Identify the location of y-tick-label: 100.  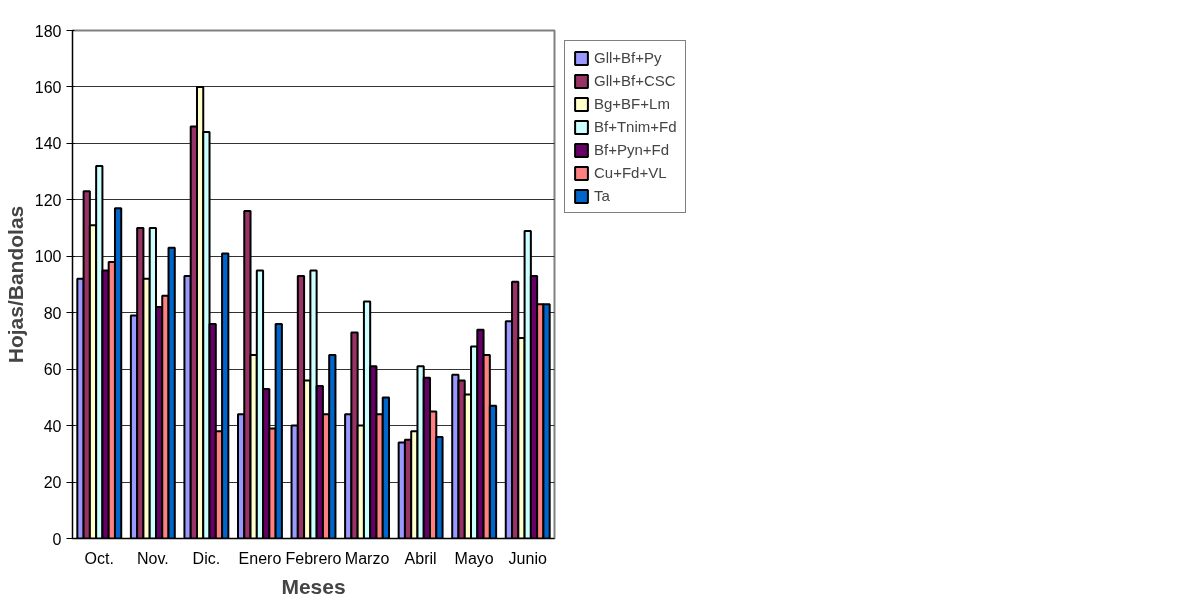
(48, 257).